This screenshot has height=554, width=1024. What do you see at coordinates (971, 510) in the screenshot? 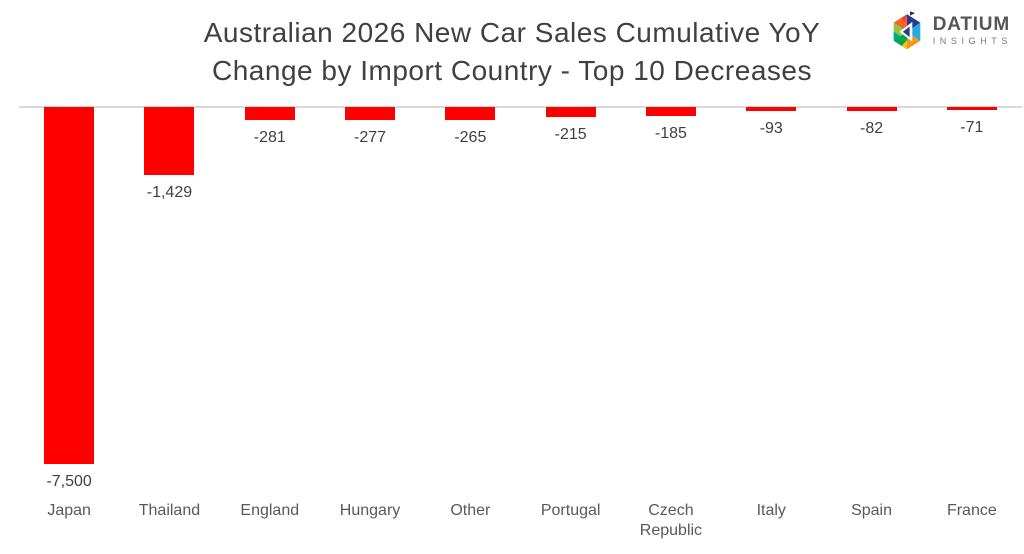
I see `category-label-france: France` at bounding box center [971, 510].